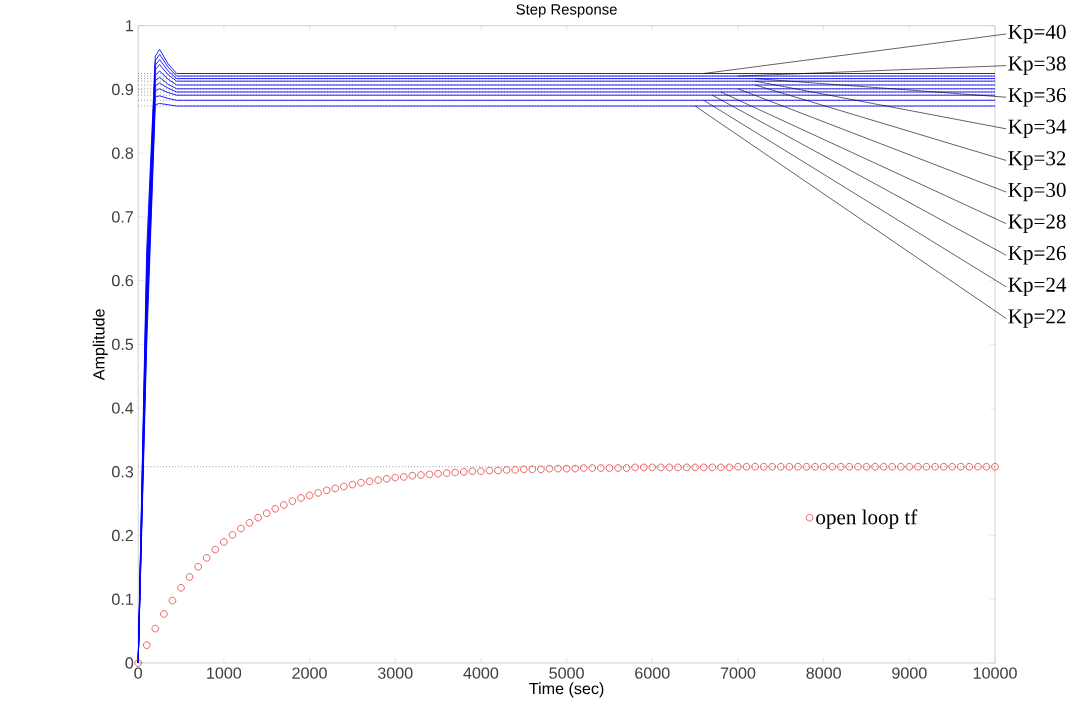 This screenshot has height=713, width=1089. What do you see at coordinates (1037, 160) in the screenshot?
I see `annotation: Kp=32` at bounding box center [1037, 160].